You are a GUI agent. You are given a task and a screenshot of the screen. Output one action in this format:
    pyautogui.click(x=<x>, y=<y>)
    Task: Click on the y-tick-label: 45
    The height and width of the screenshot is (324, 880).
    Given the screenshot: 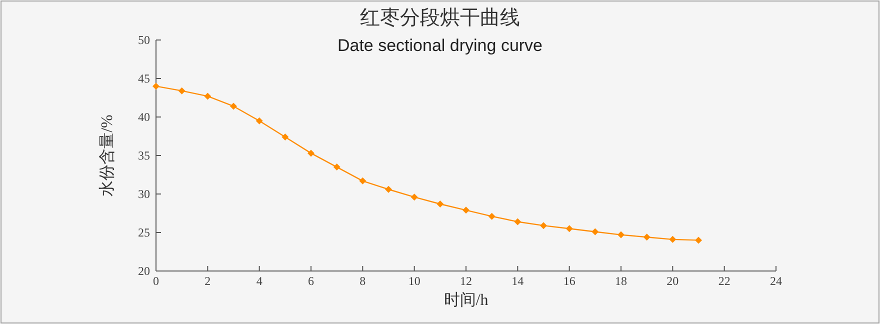 What is the action you would take?
    pyautogui.click(x=144, y=79)
    